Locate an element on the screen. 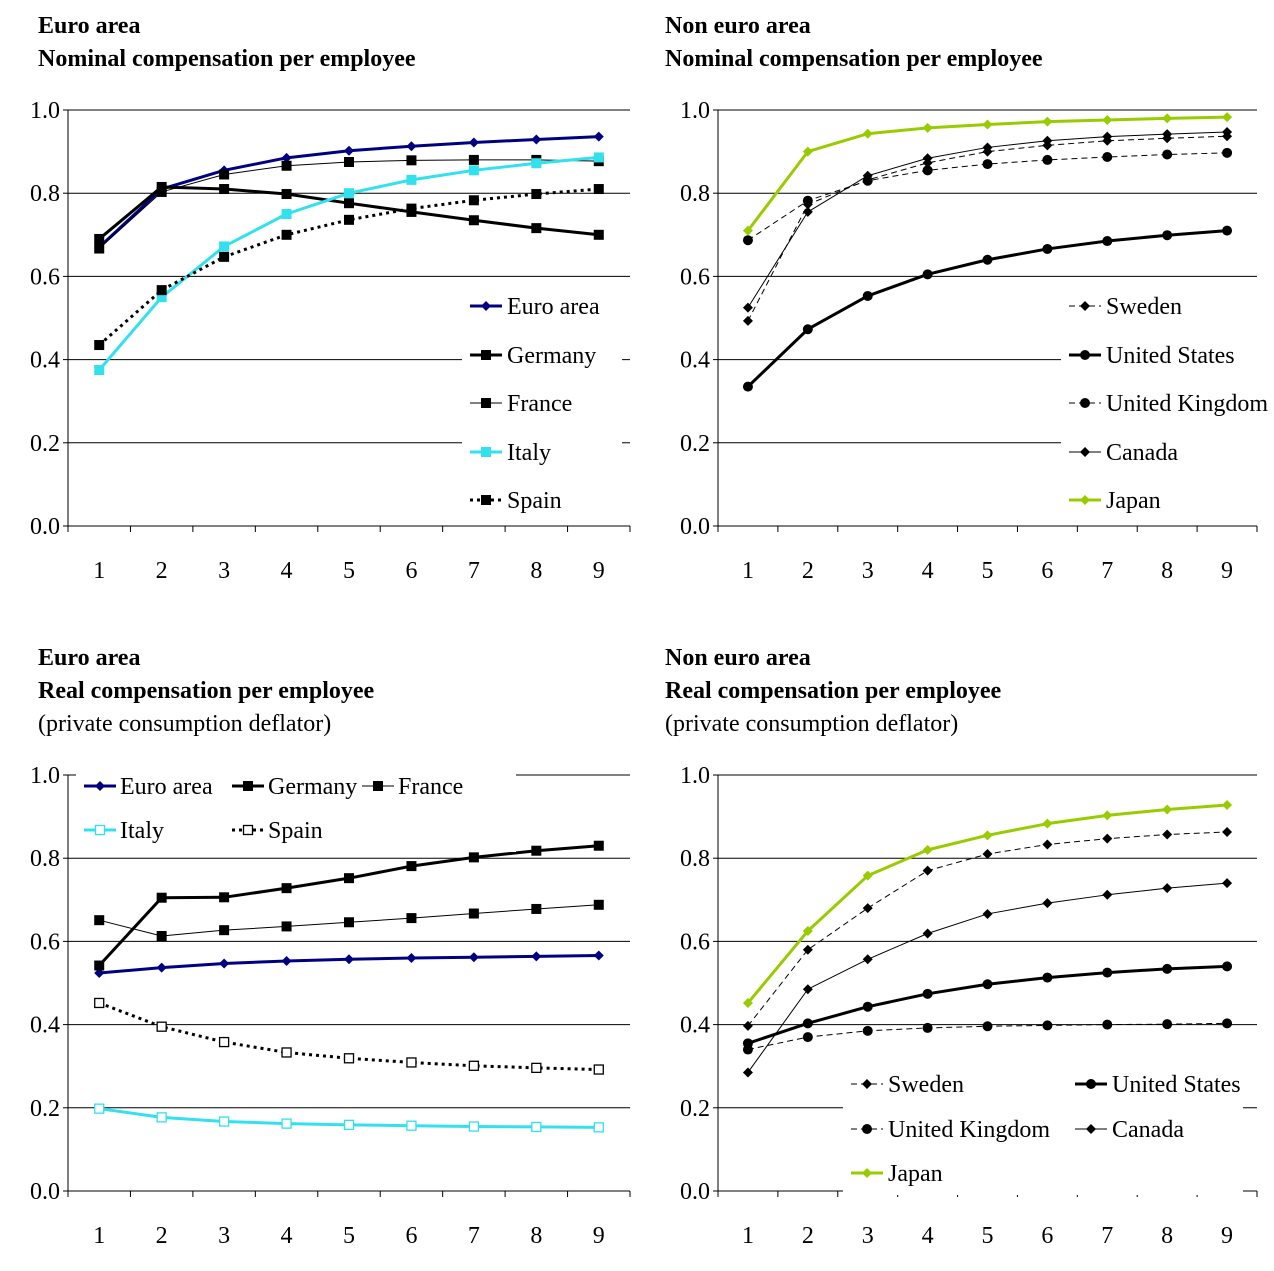 This screenshot has height=1271, width=1274. legend-item-france: France is located at coordinates (521, 404).